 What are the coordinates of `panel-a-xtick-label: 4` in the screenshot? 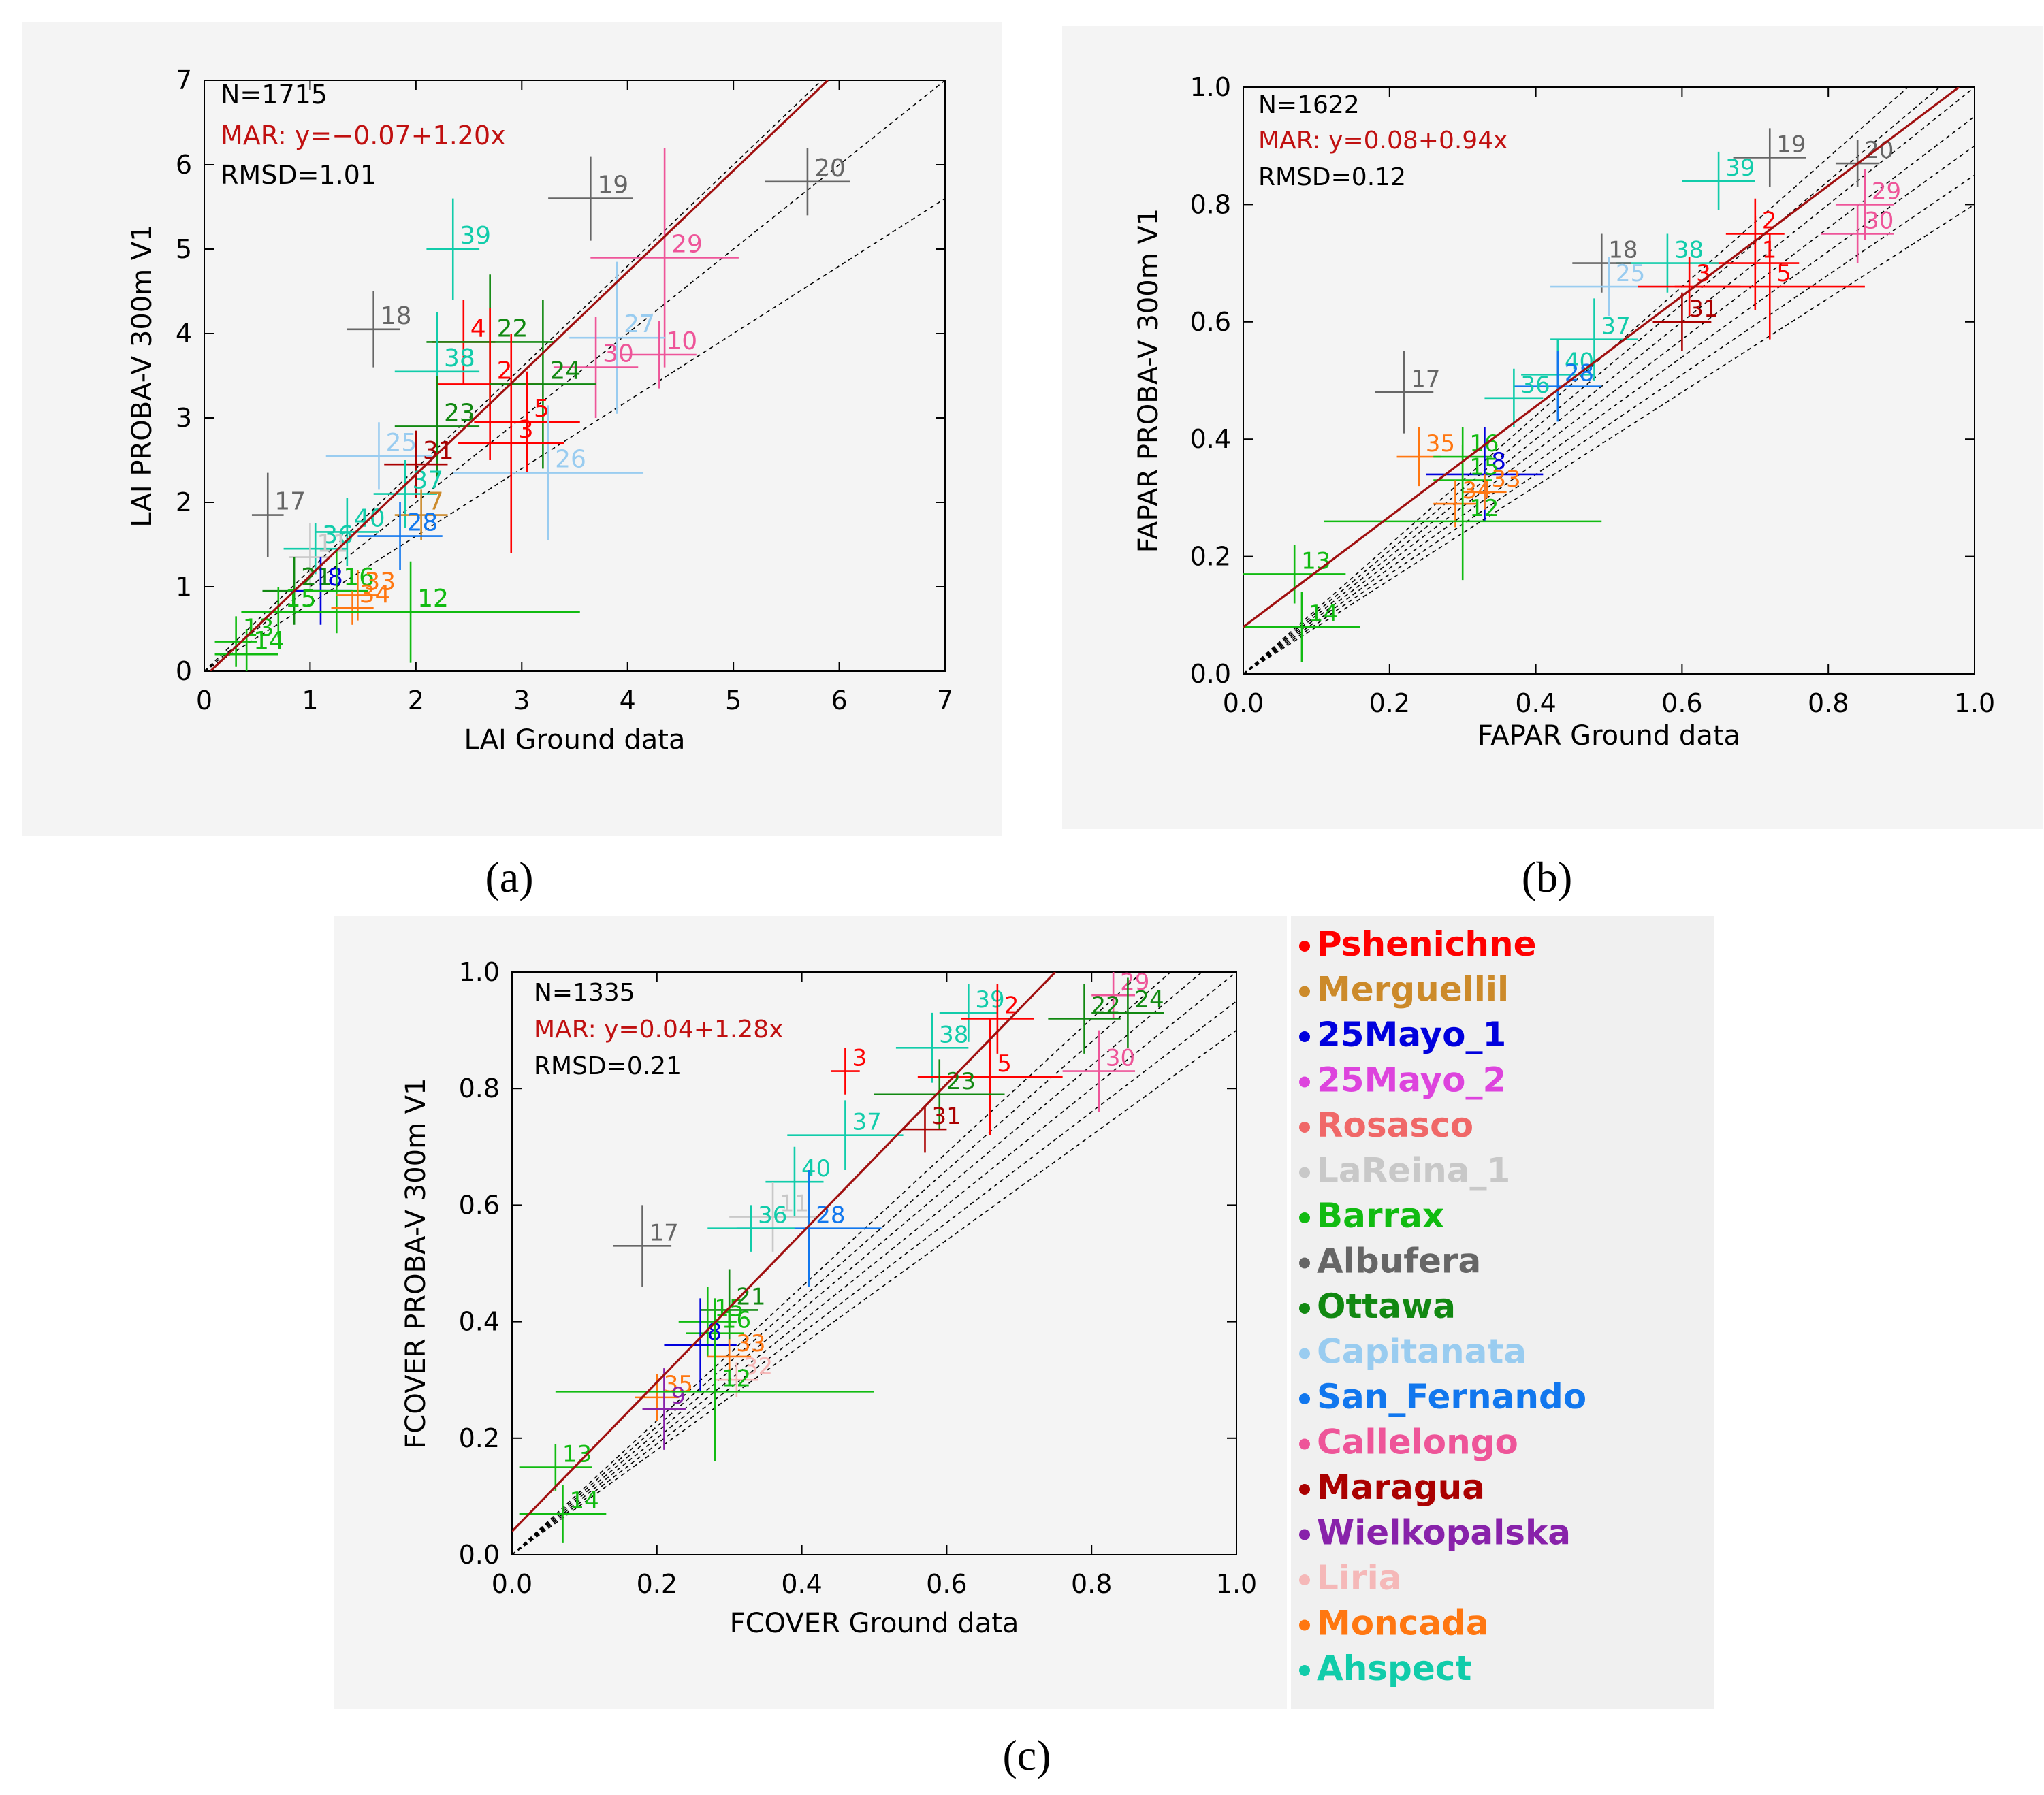 It's located at (628, 700).